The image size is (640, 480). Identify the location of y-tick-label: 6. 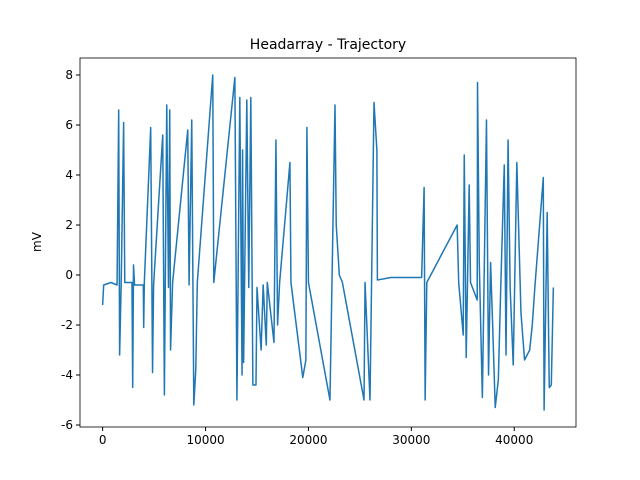
(69, 125).